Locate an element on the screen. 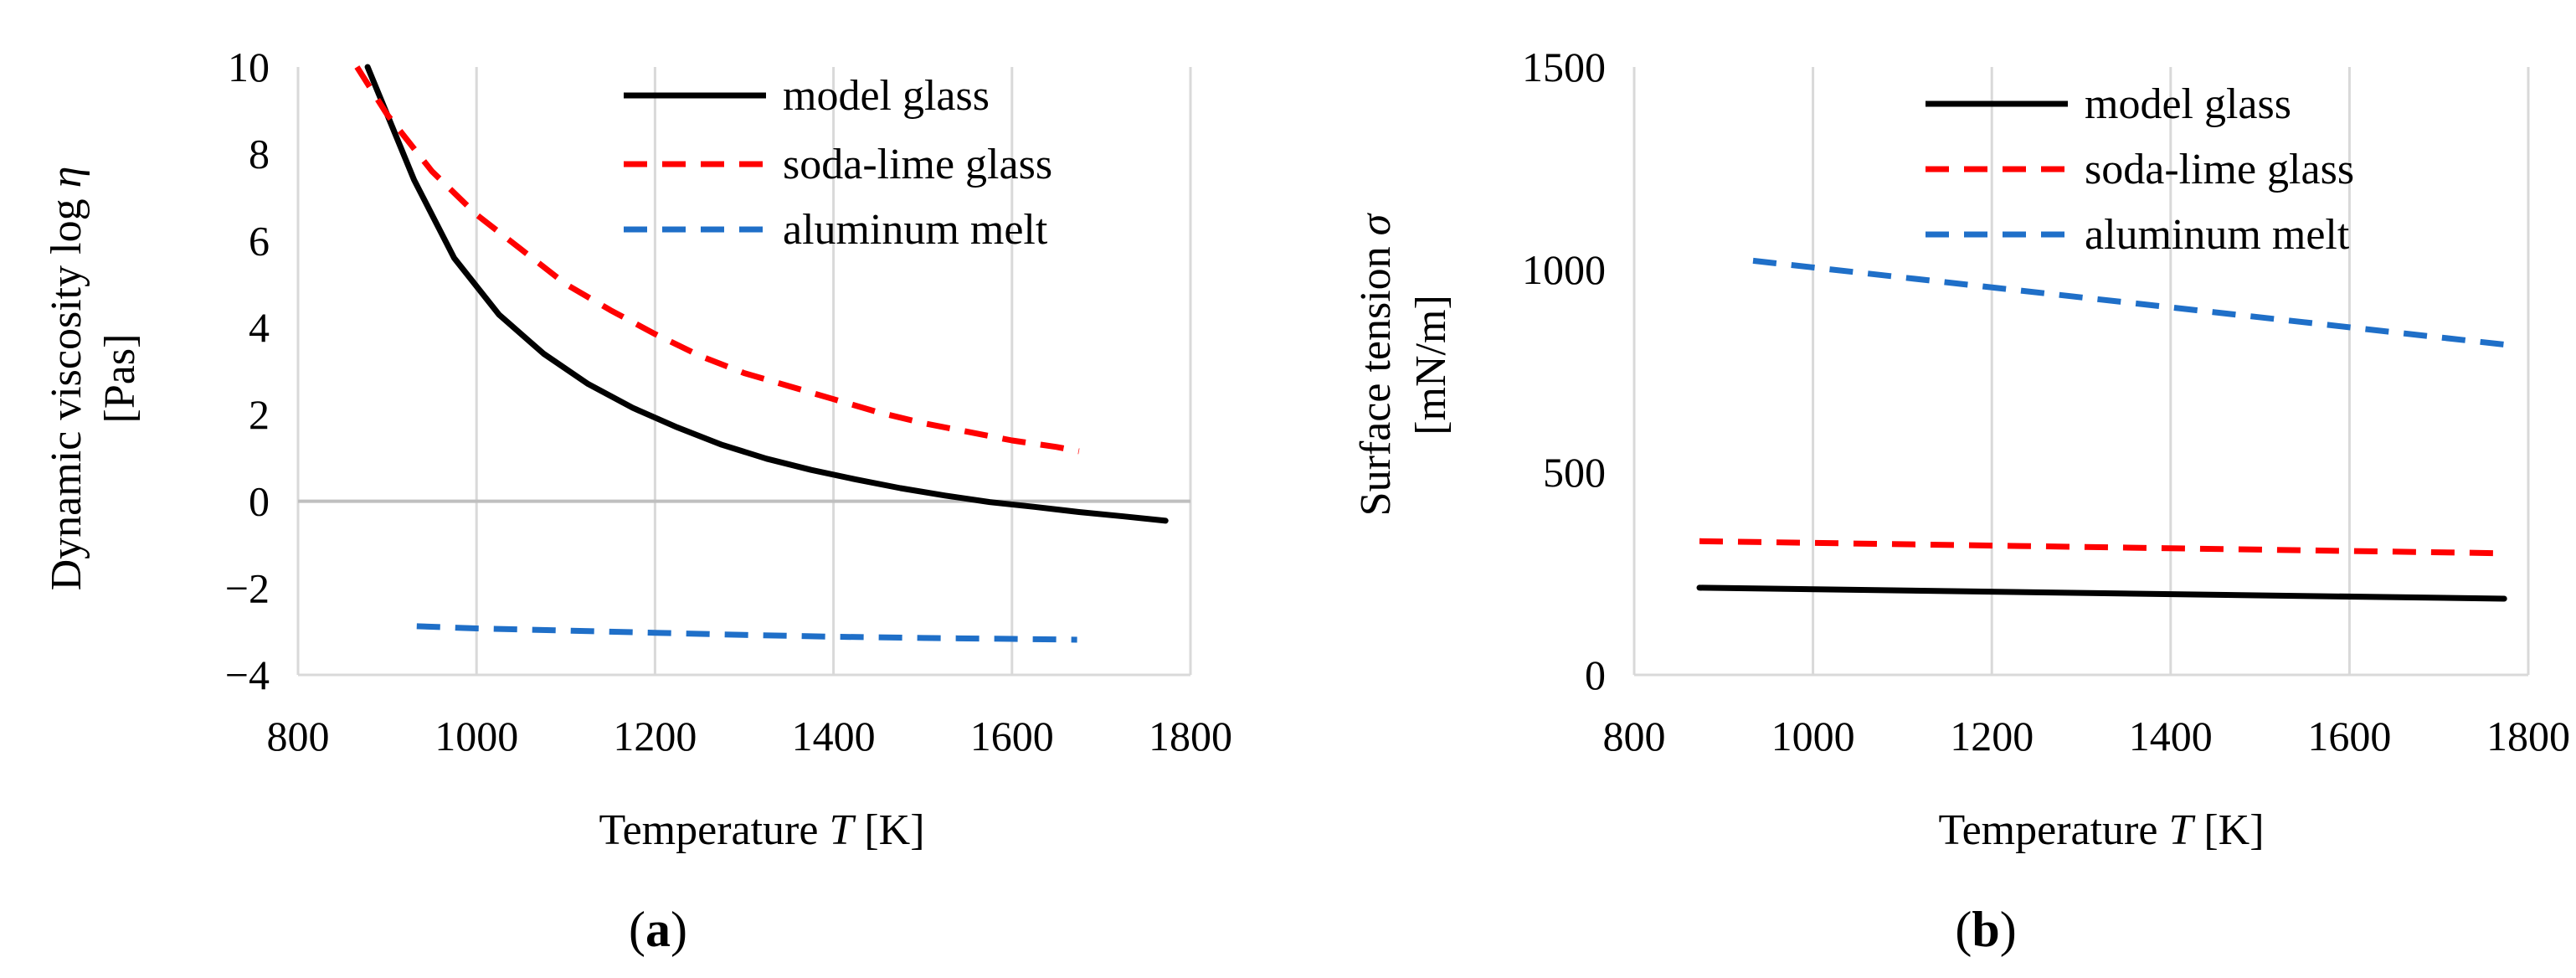 This screenshot has width=2576, height=978. panel-b-y-tick-label: 1500 is located at coordinates (1564, 67).